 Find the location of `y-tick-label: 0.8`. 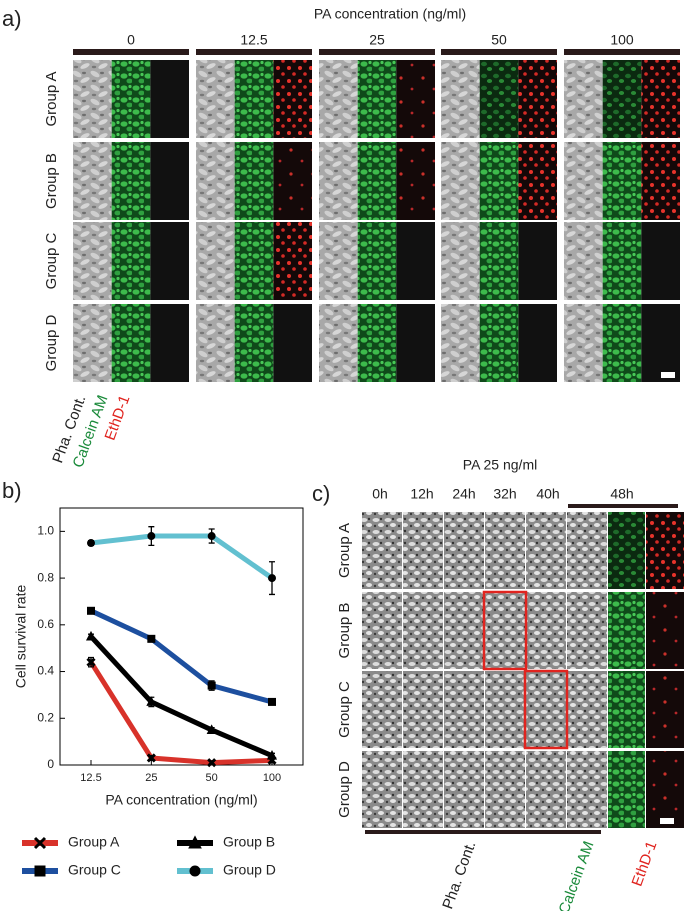

y-tick-label: 0.8 is located at coordinates (45, 577).